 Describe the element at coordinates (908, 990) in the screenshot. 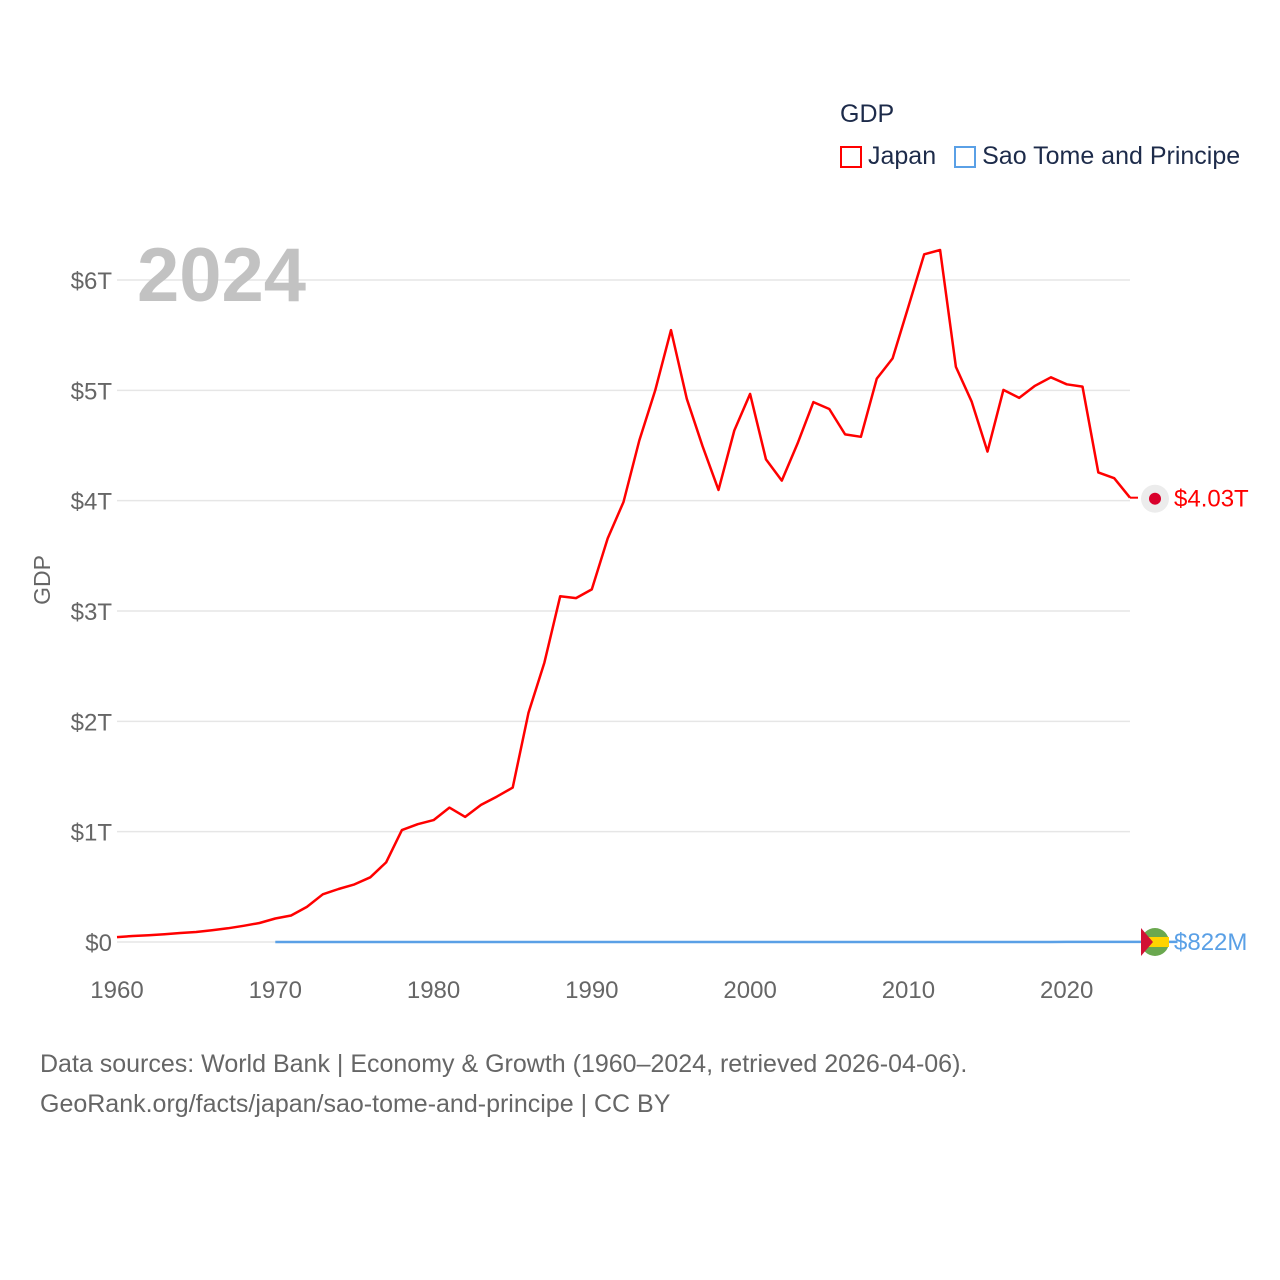

I see `x-tick-label: 2010` at that location.